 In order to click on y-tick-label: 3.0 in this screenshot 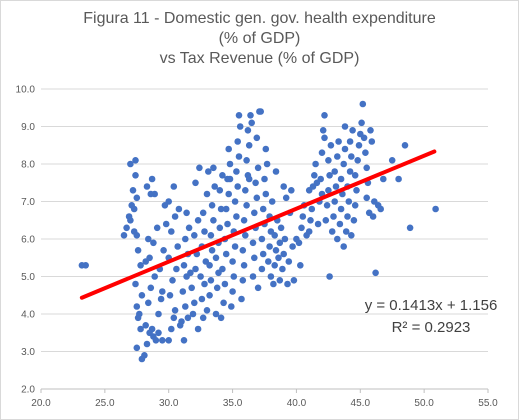, I will do `click(28, 352)`.